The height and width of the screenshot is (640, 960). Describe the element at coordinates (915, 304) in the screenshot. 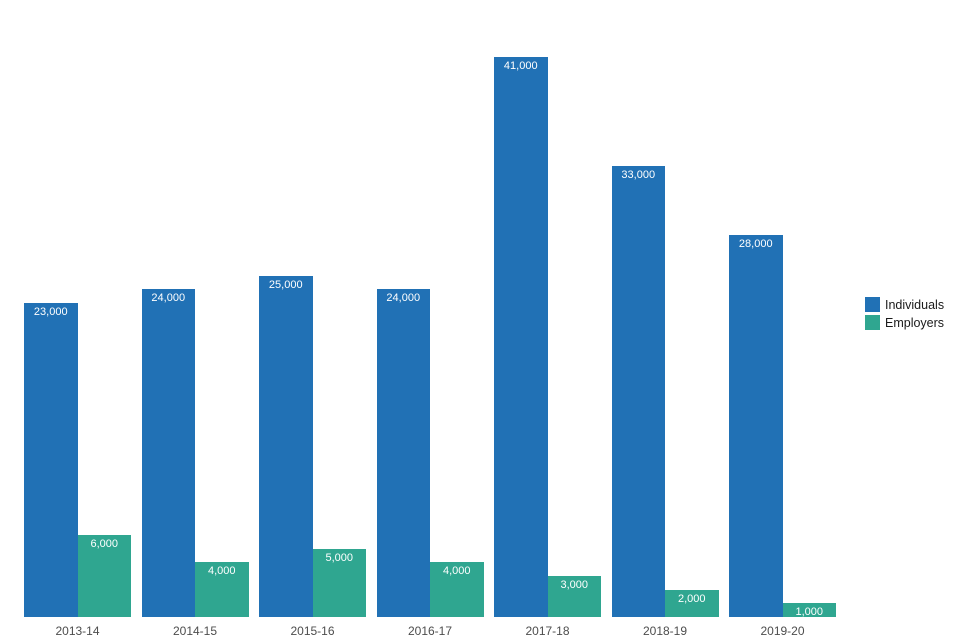

I see `legend-label: Individuals` at that location.